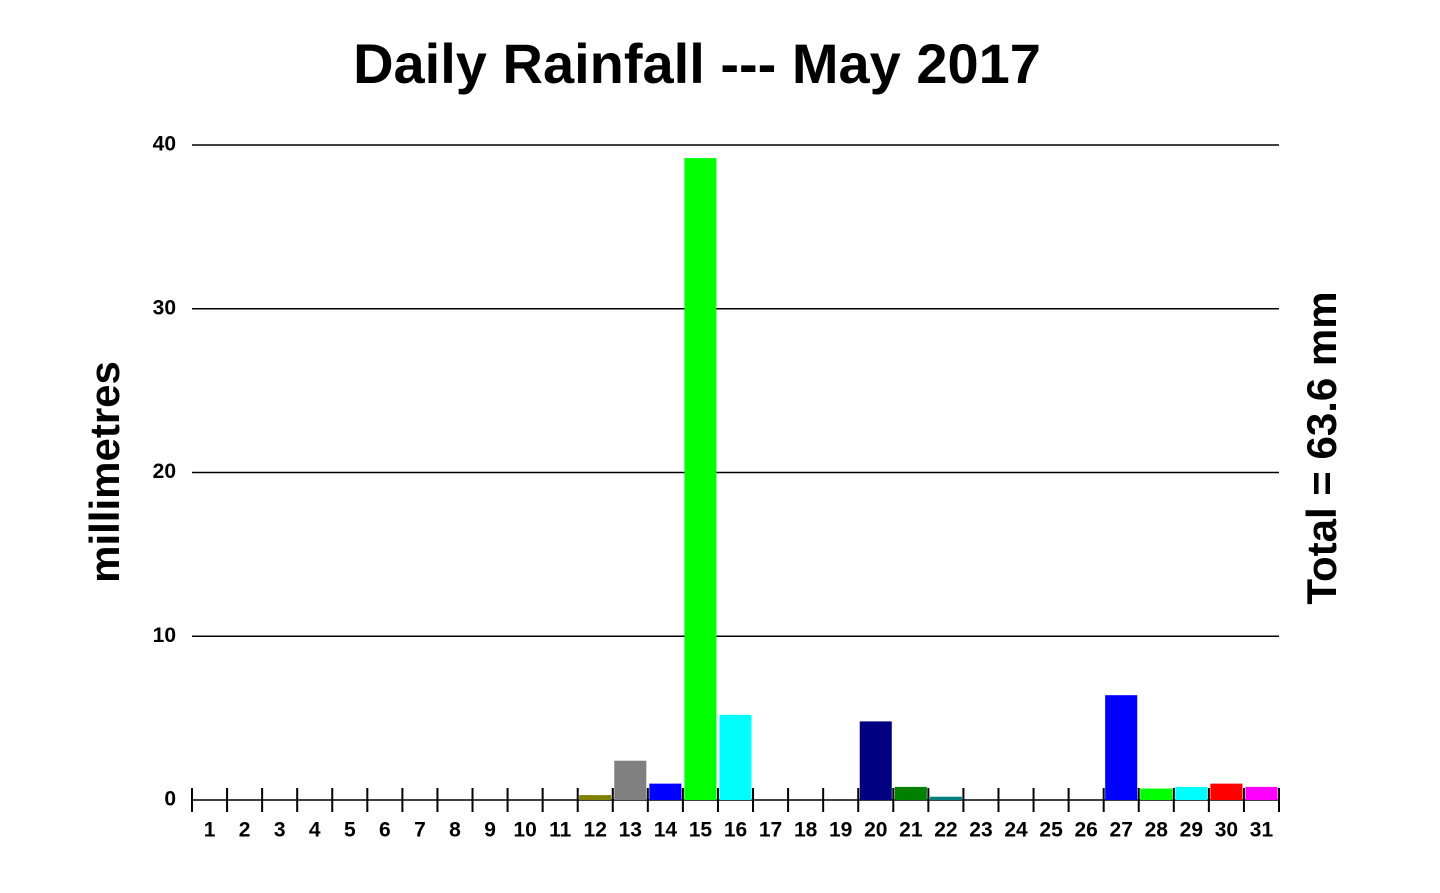  What do you see at coordinates (164, 635) in the screenshot?
I see `y-tick-label: 10` at bounding box center [164, 635].